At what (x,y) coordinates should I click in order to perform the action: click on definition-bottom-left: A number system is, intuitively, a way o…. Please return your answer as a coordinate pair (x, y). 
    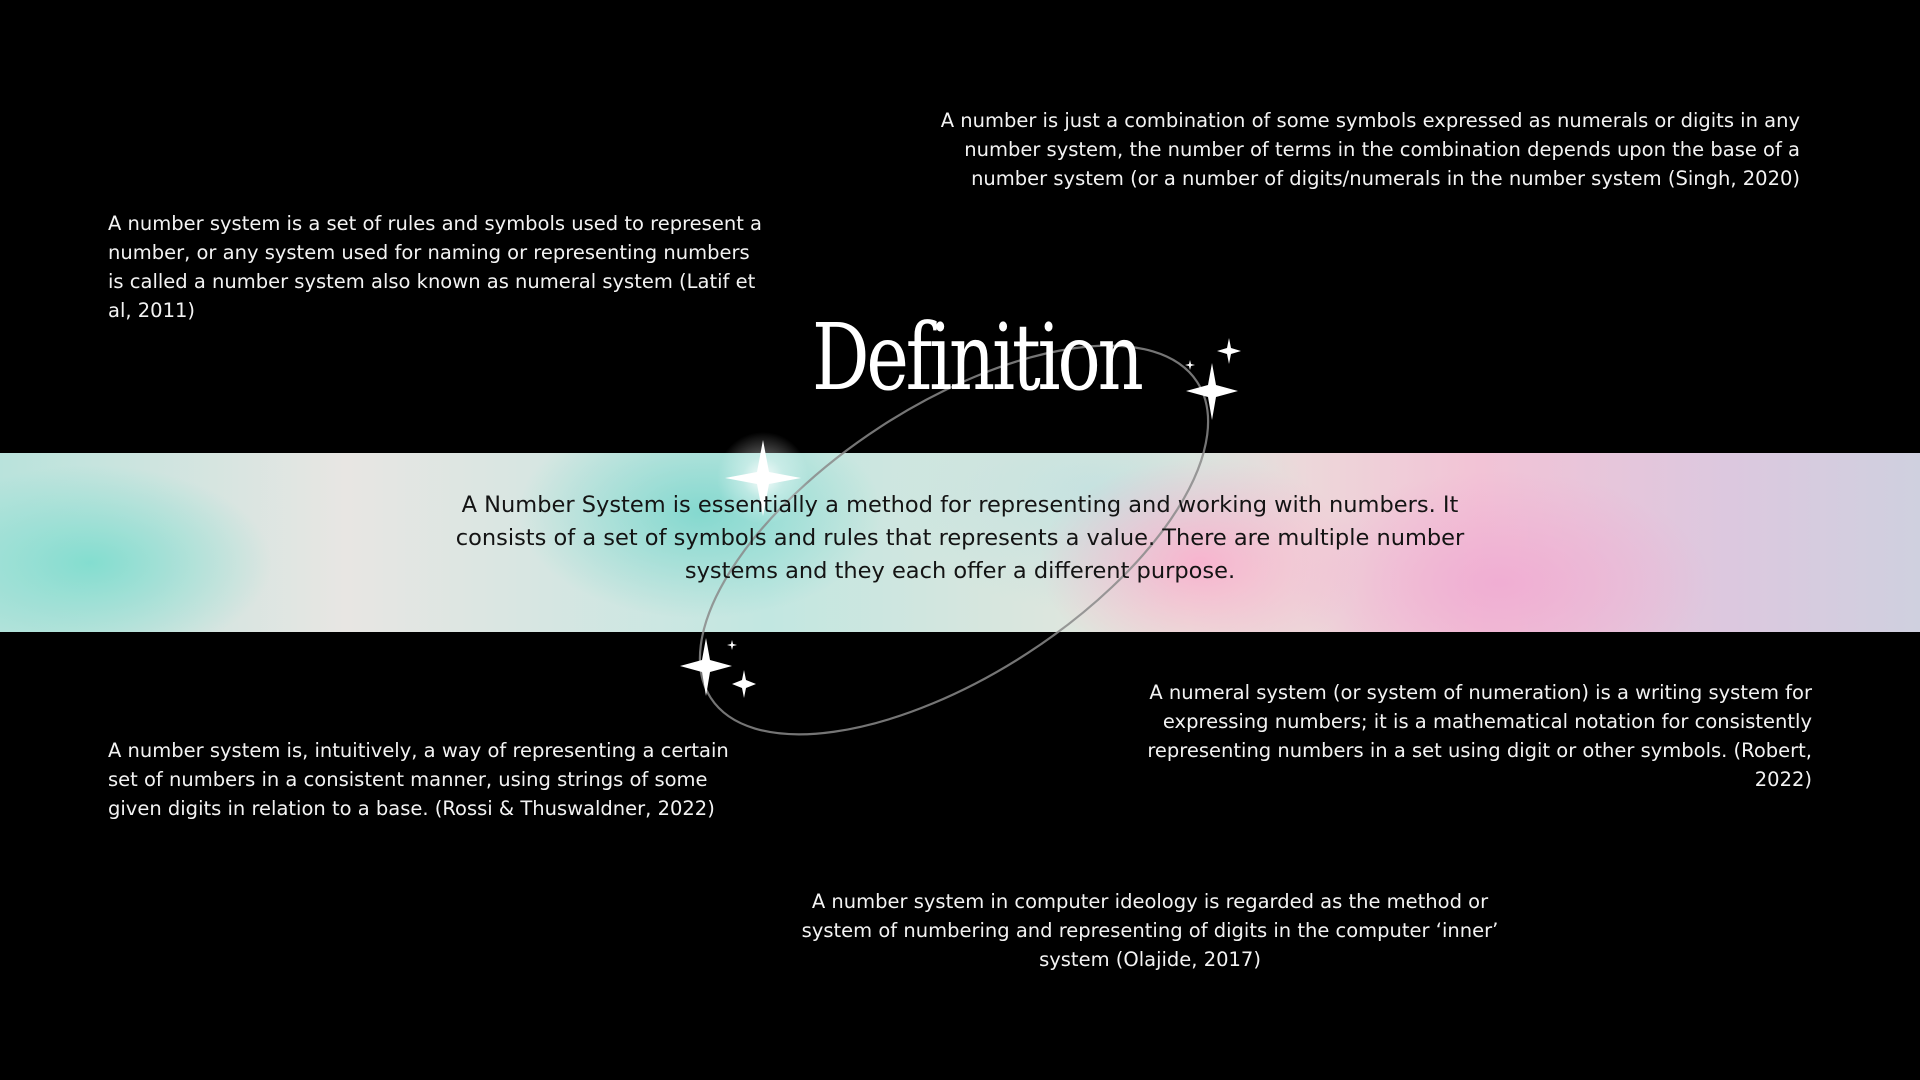
    Looking at the image, I should click on (418, 779).